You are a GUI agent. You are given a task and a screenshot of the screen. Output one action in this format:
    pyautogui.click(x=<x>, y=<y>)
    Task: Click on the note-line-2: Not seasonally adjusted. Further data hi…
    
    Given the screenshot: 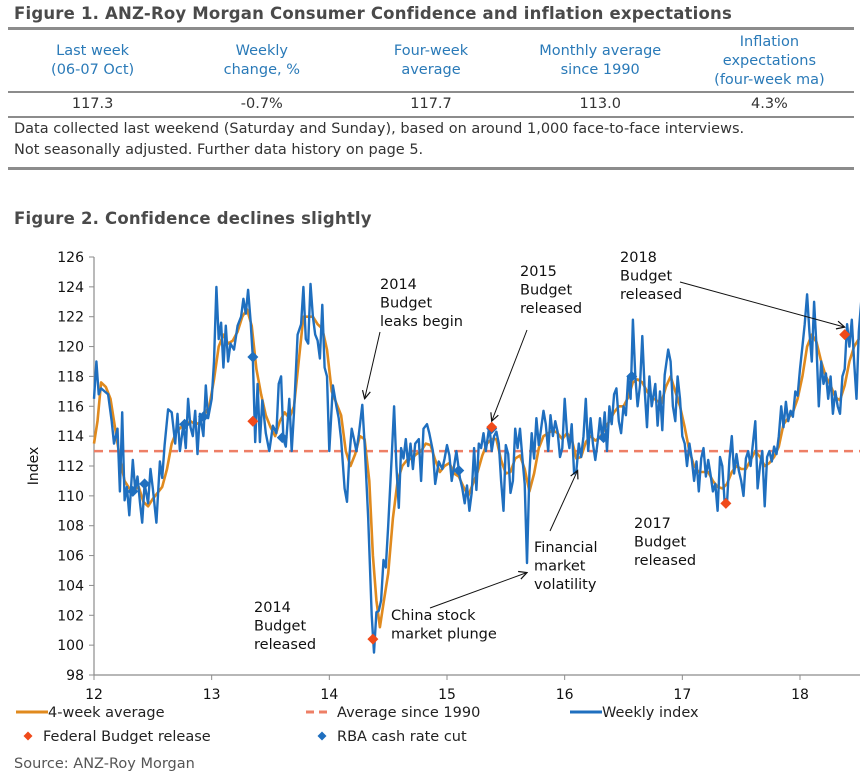 What is the action you would take?
    pyautogui.click(x=219, y=150)
    